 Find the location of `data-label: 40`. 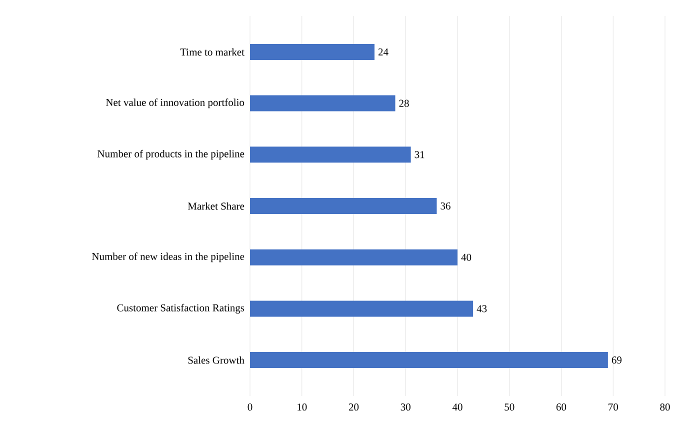

data-label: 40 is located at coordinates (466, 257).